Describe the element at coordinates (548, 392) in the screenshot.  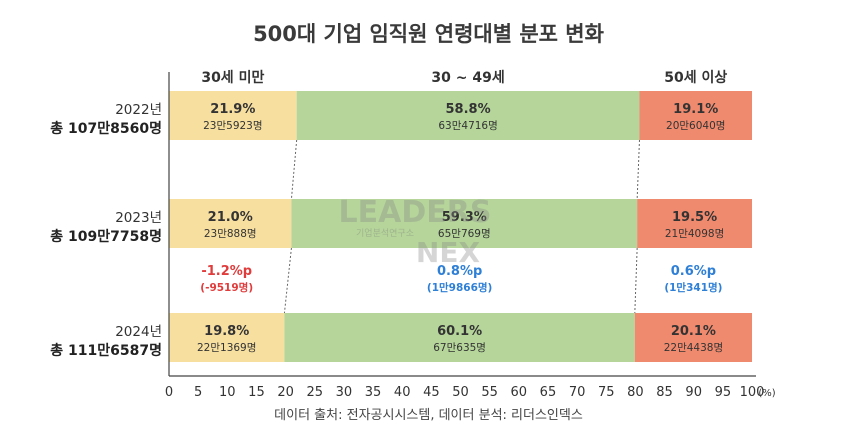
I see `x-tick-label-65: 65` at that location.